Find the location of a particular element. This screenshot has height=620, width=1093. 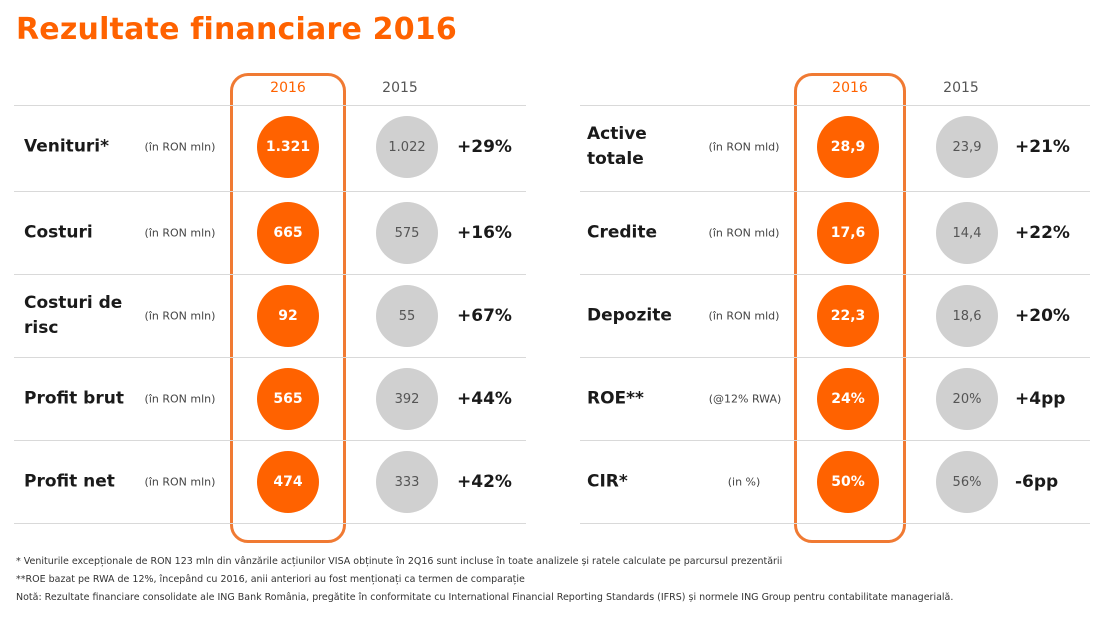

current-value: 17,6 is located at coordinates (848, 233).